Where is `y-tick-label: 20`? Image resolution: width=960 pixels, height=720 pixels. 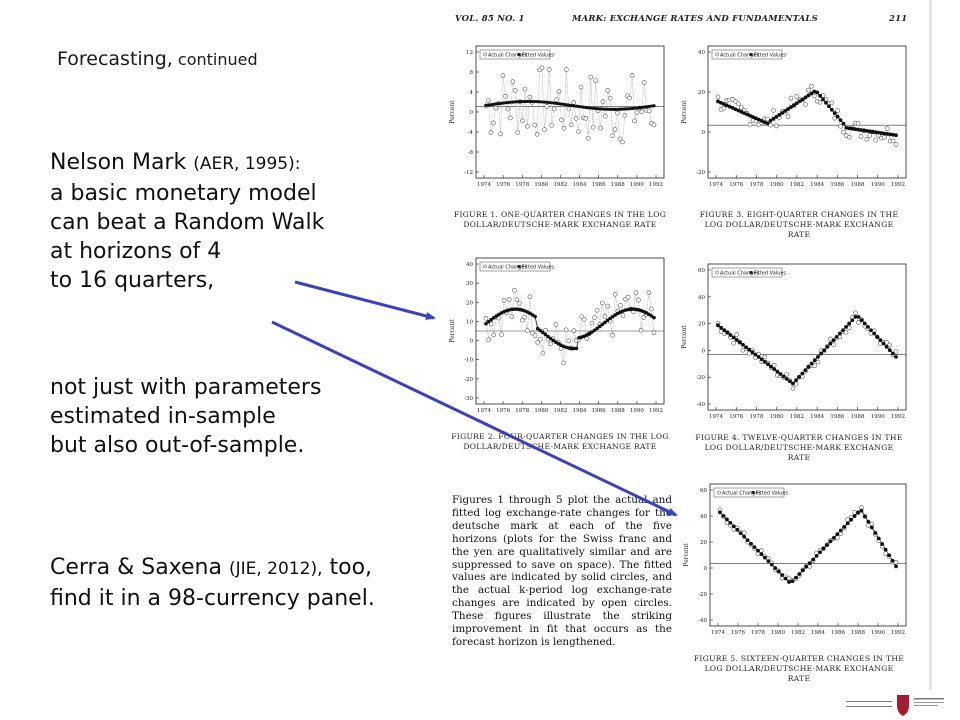
y-tick-label: 20 is located at coordinates (703, 543).